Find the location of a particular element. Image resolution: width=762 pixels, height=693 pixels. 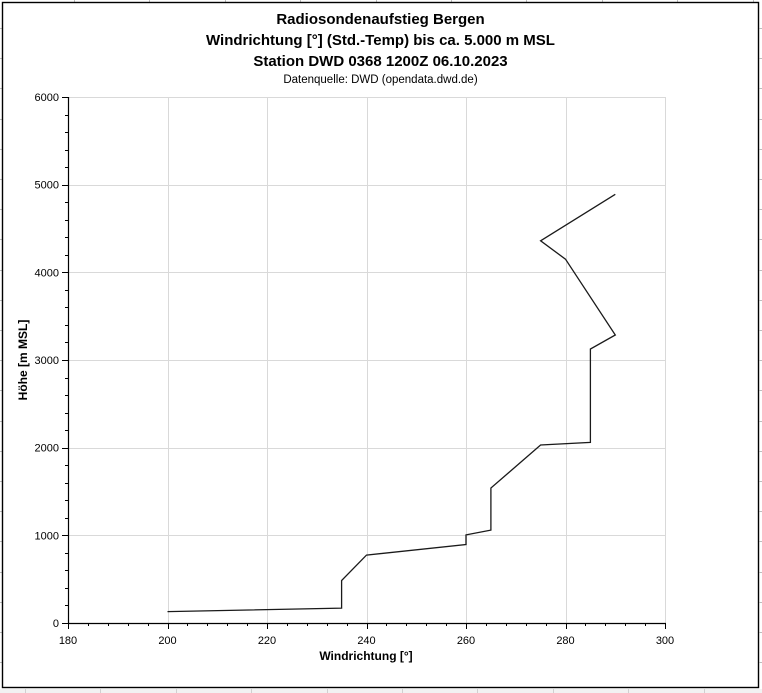

y-tick-label: 0 is located at coordinates (56, 624).